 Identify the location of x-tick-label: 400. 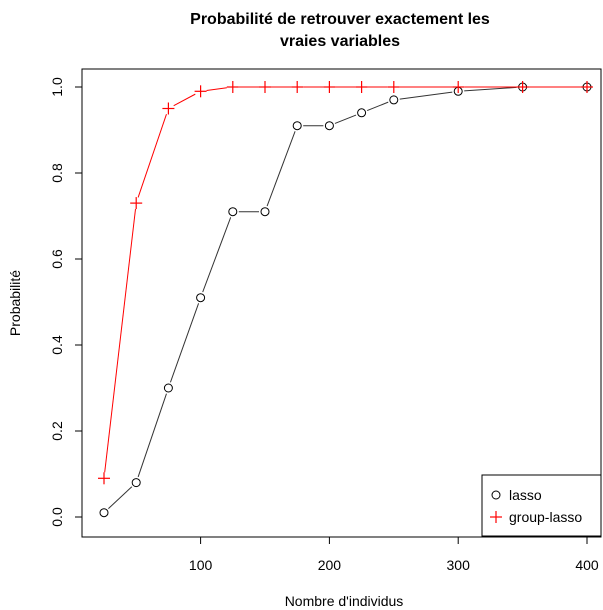
(587, 565).